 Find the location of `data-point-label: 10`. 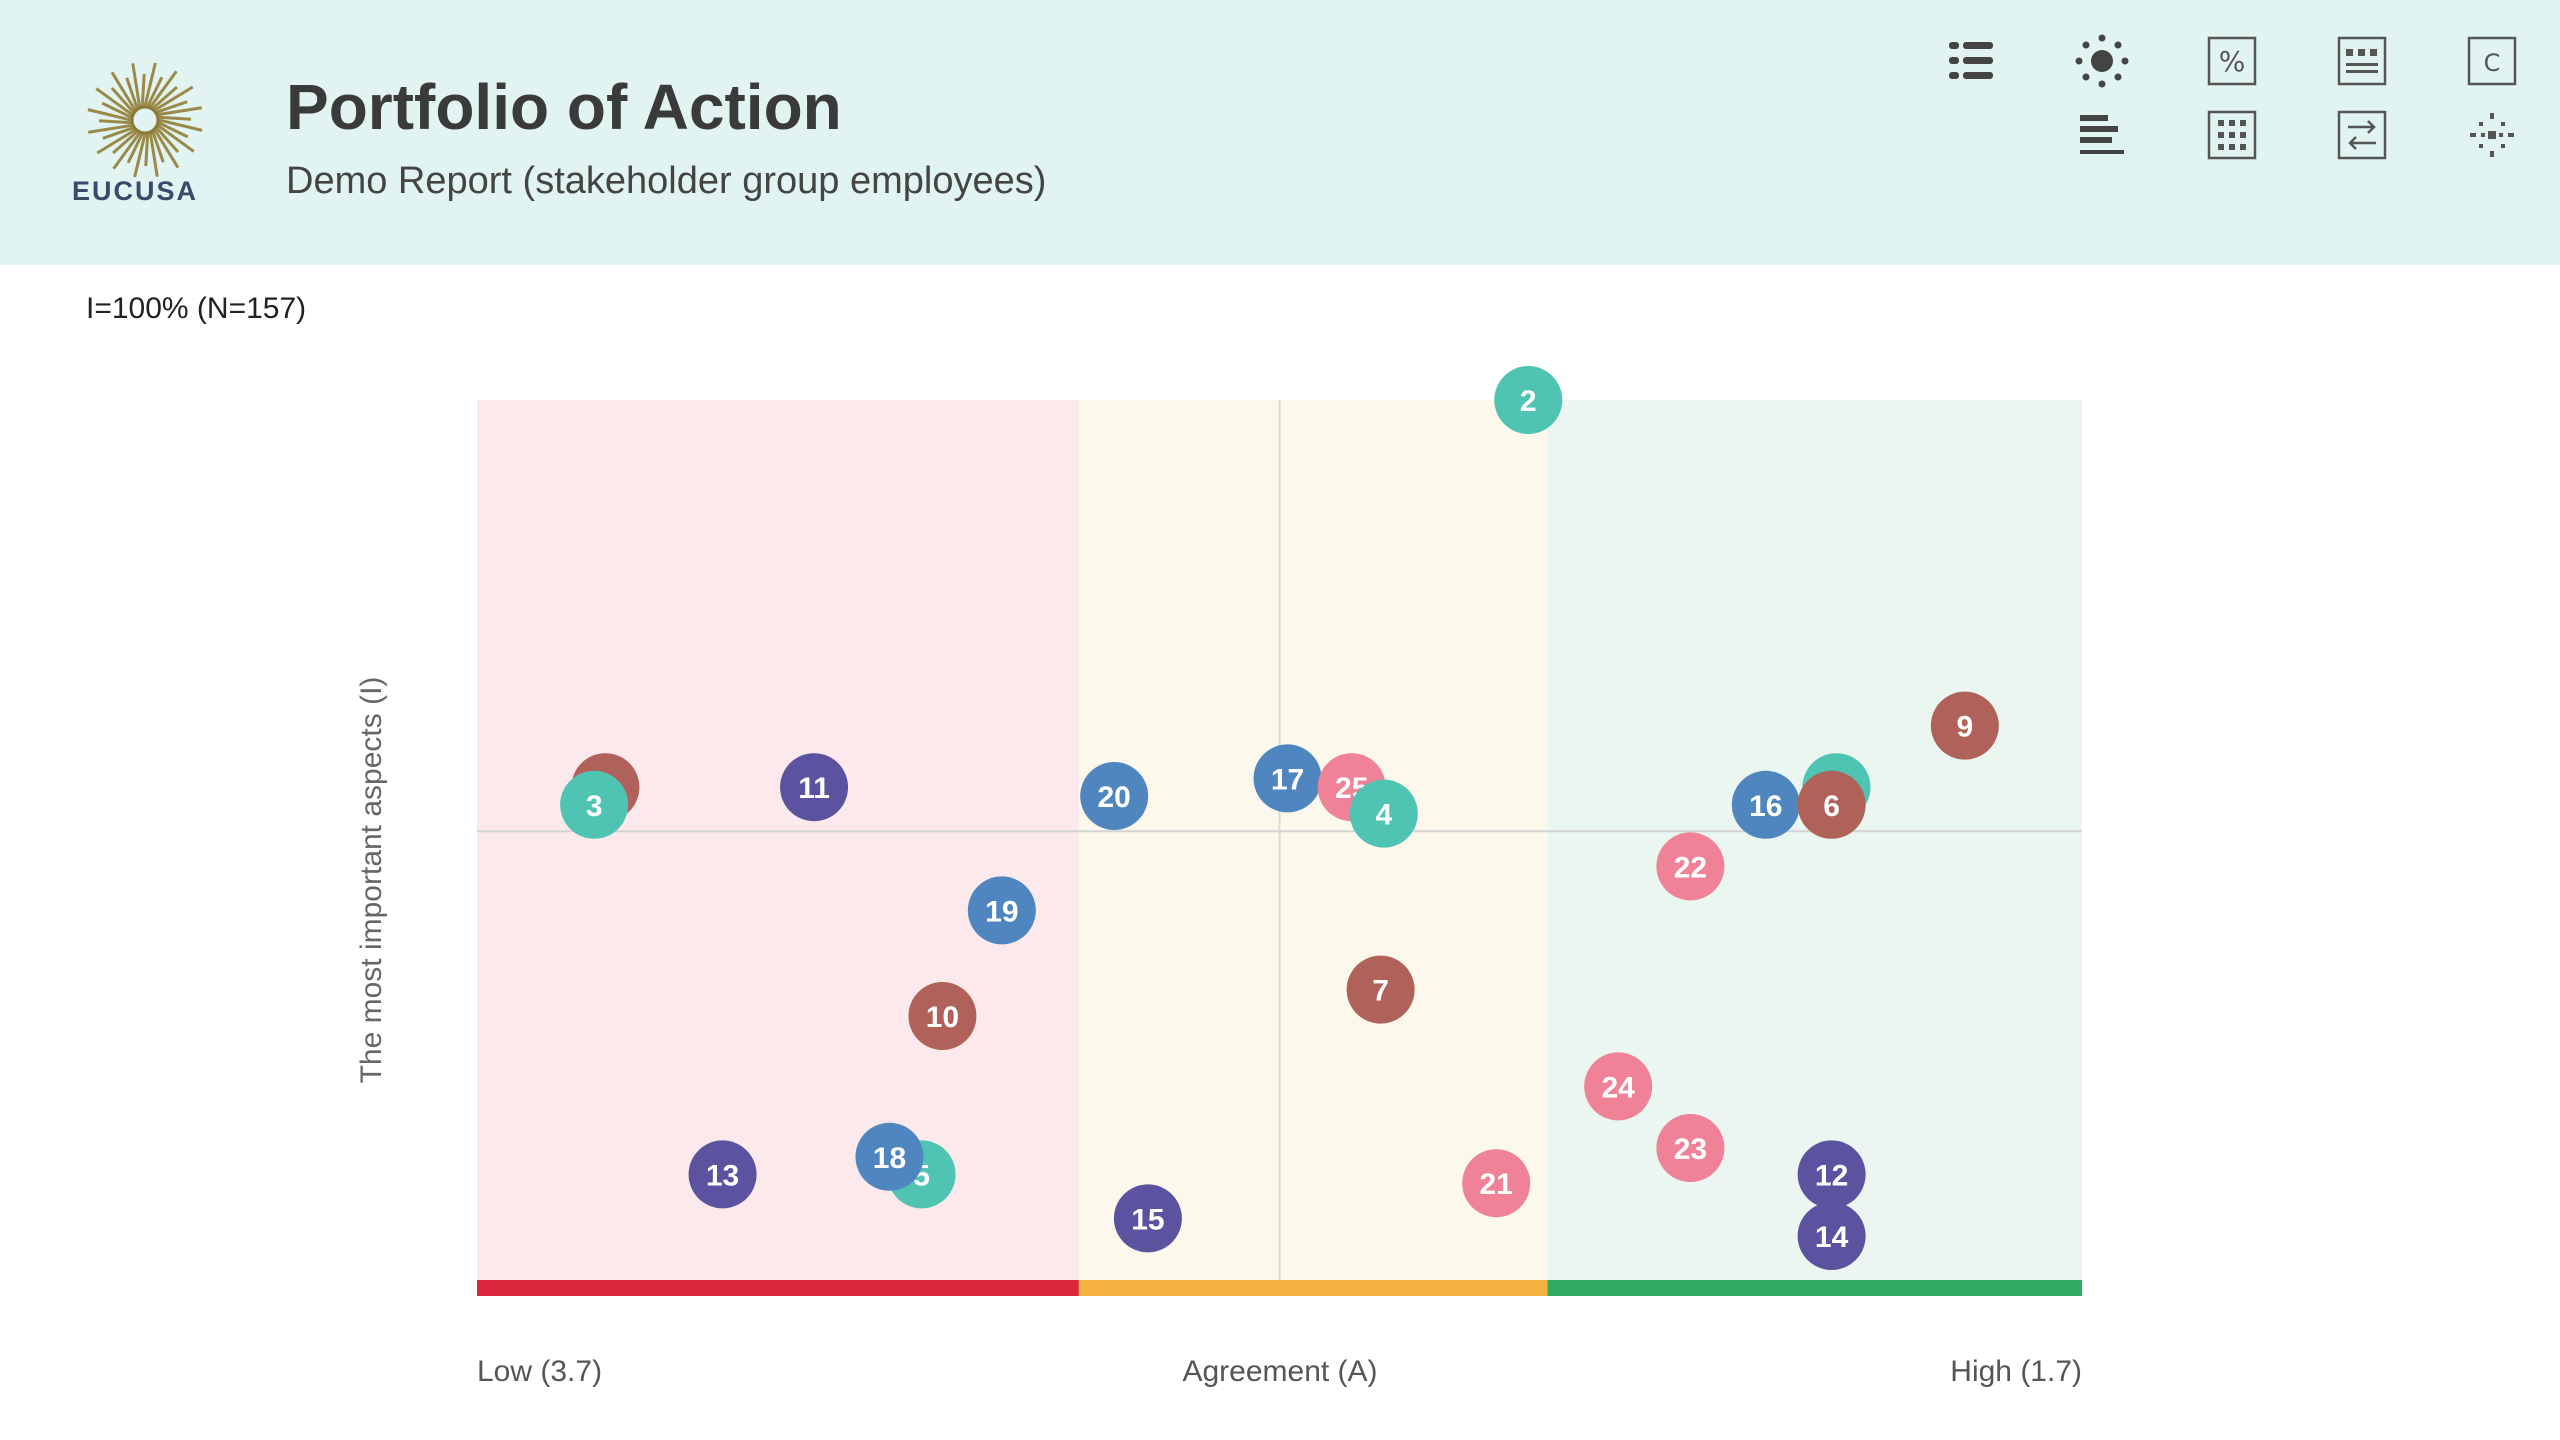

data-point-label: 10 is located at coordinates (942, 1017).